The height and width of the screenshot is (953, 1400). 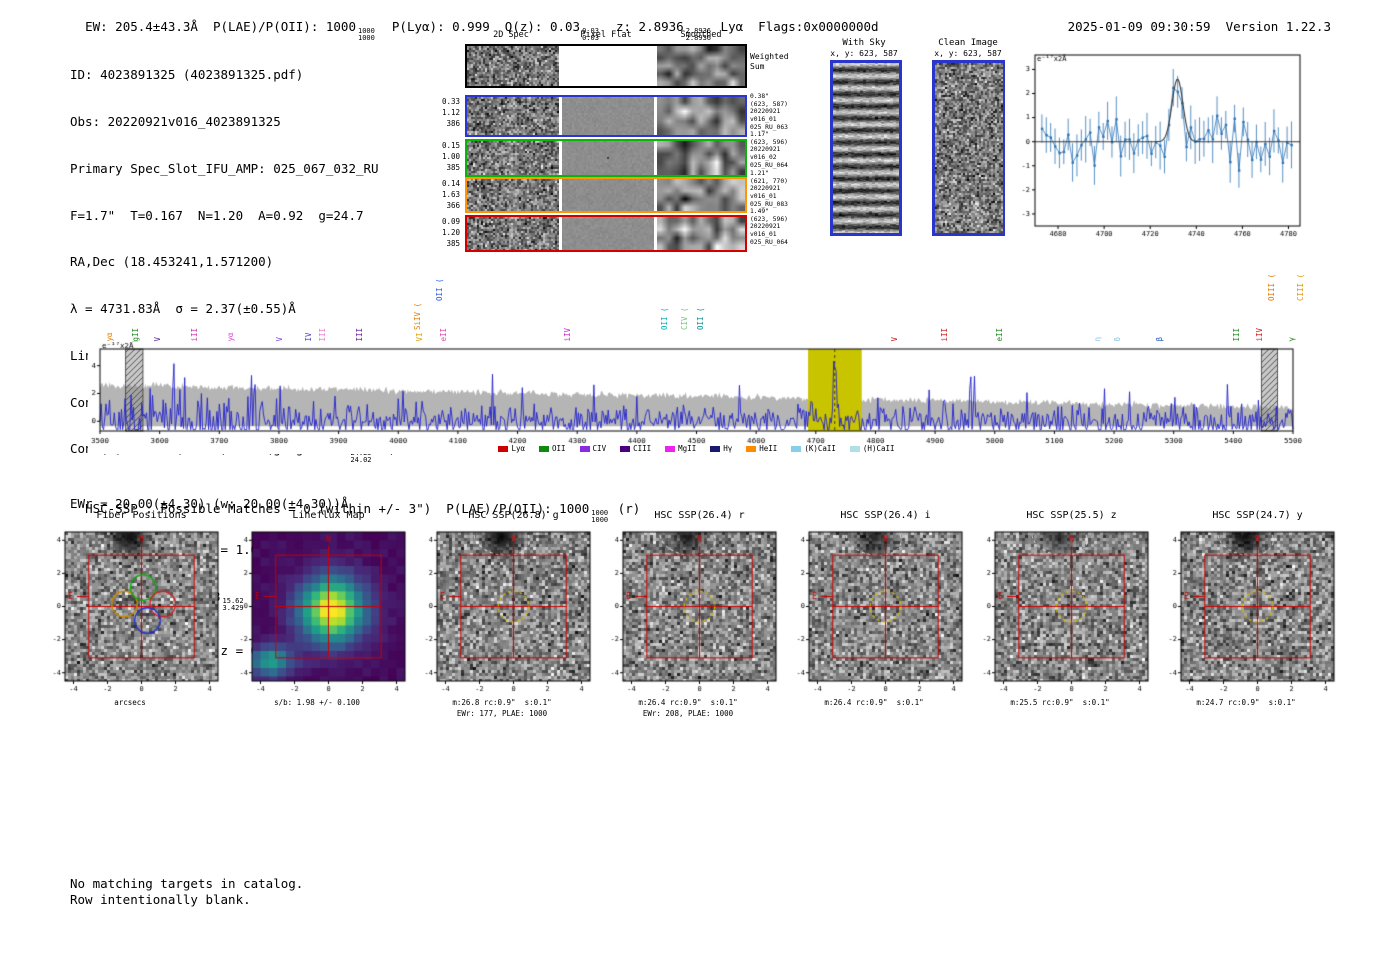 I want to click on smoothed-cutout, so click(x=701, y=233).